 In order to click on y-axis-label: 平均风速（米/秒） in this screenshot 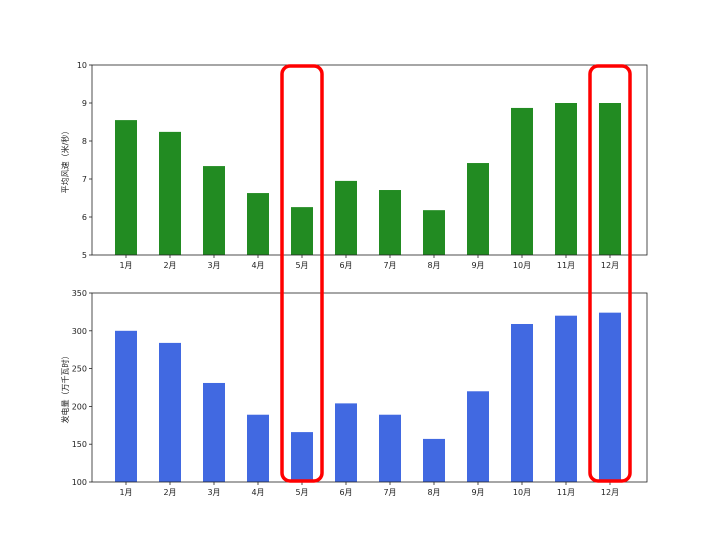, I will do `click(65, 160)`.